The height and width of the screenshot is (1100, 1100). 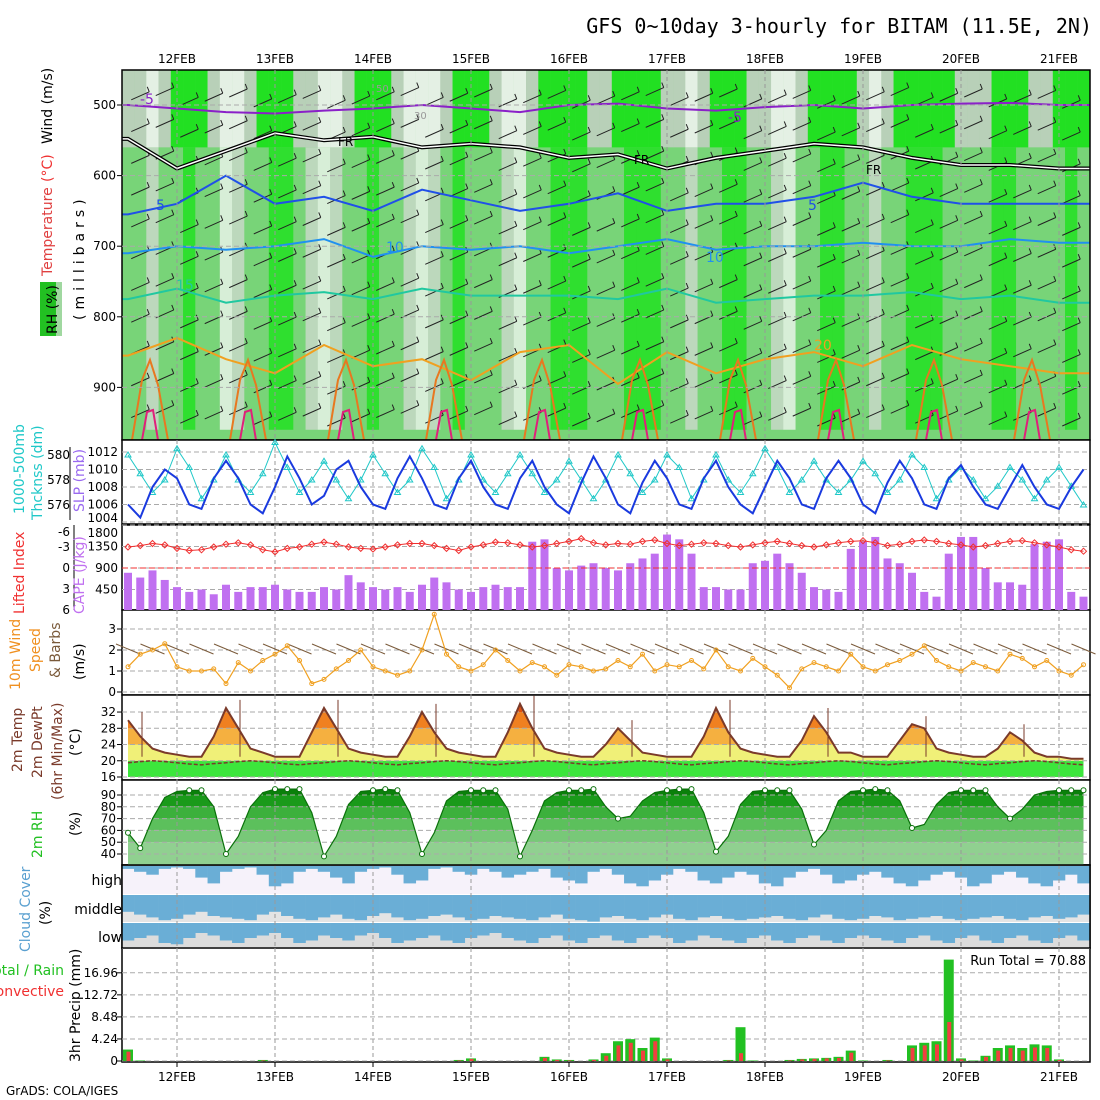 What do you see at coordinates (64, 532) in the screenshot?
I see `li-tick-label: -6` at bounding box center [64, 532].